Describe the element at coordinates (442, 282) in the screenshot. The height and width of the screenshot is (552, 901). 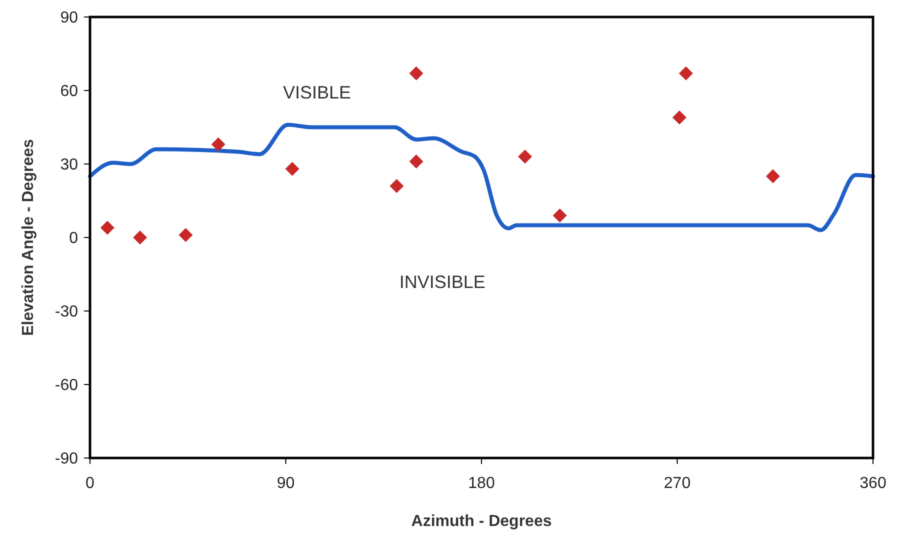
I see `annotation: INVISIBLE` at that location.